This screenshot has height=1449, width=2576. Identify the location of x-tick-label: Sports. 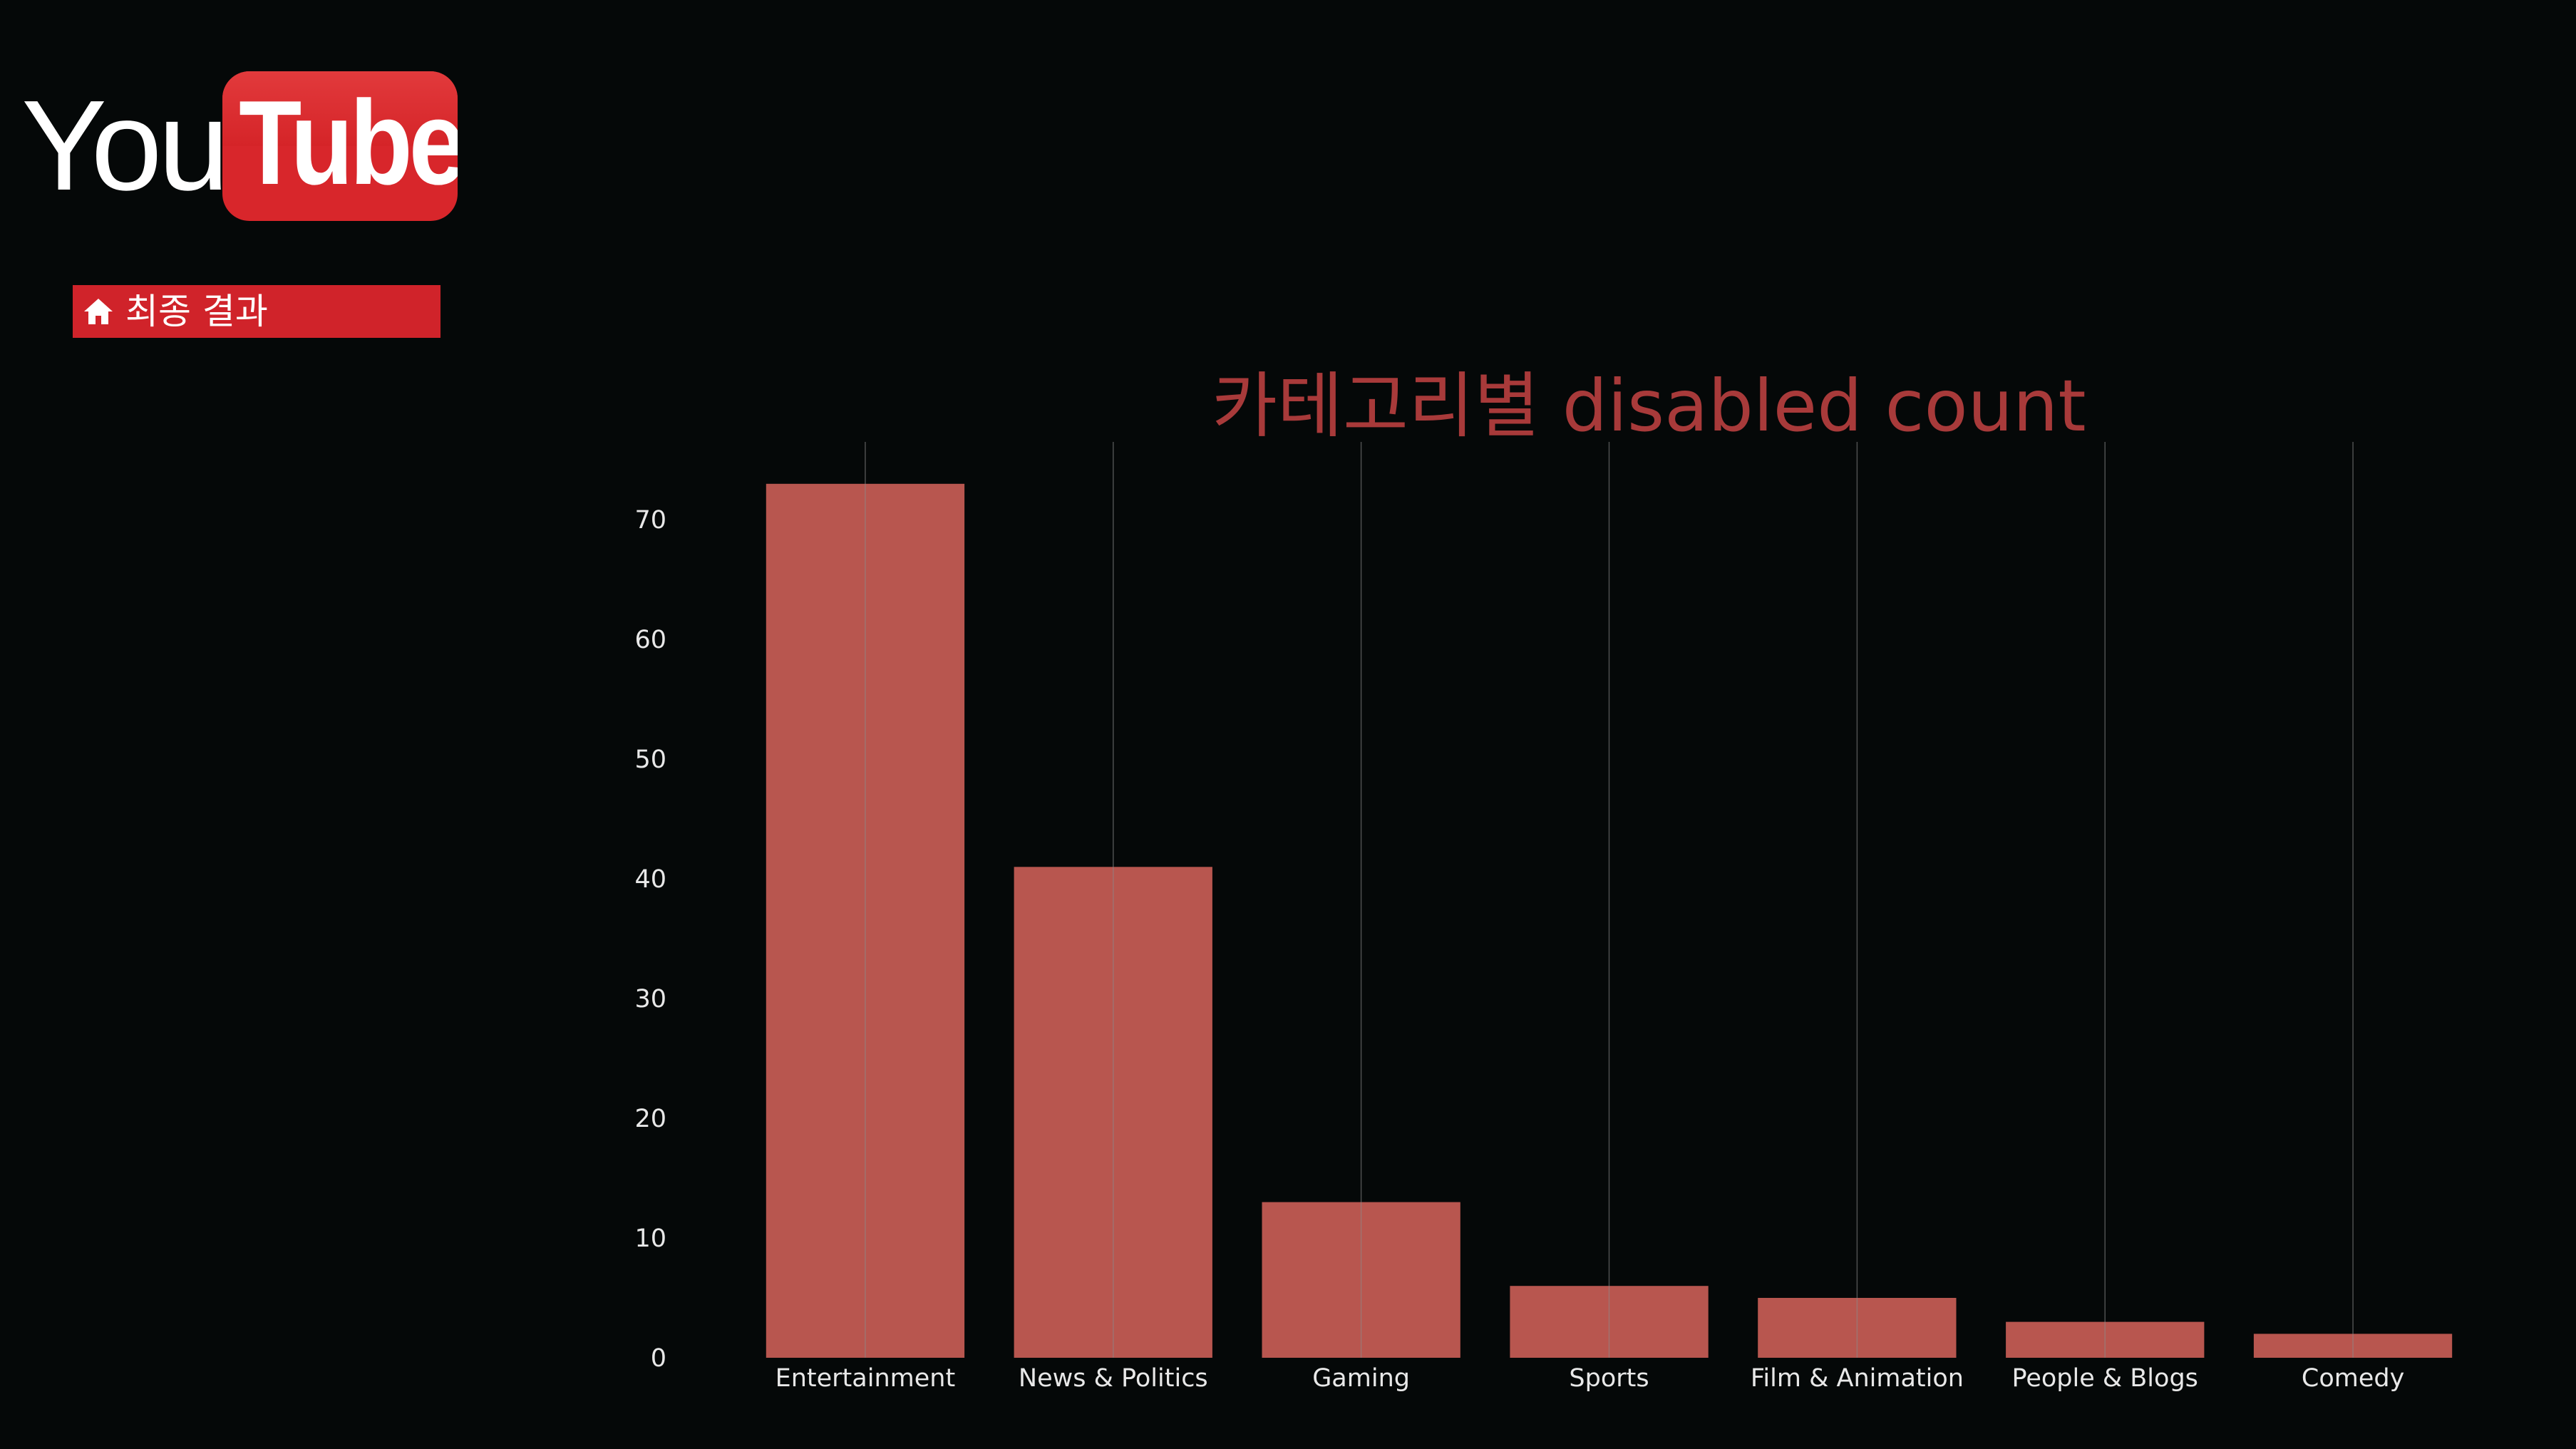
(1609, 1378).